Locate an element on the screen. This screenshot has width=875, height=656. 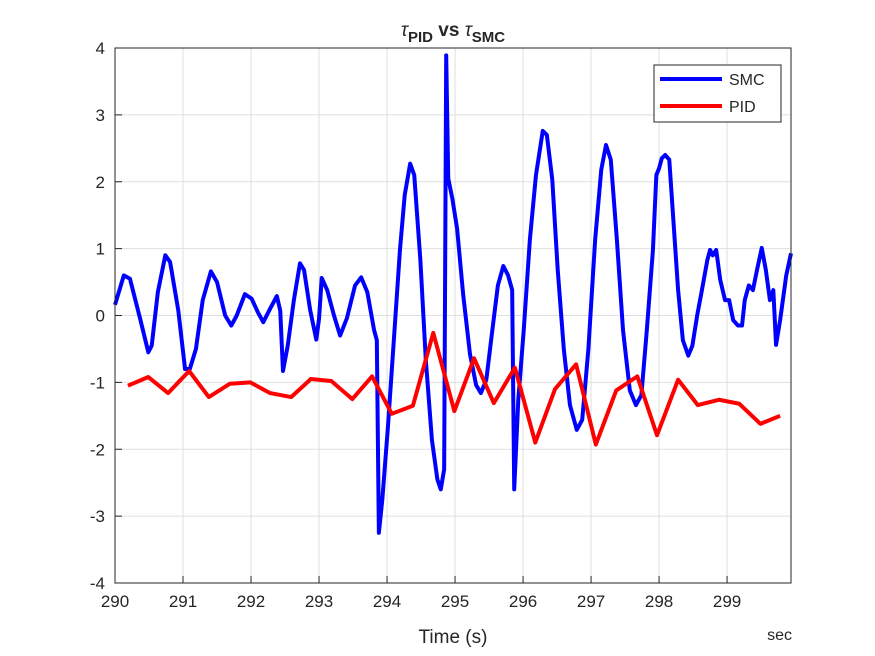
legend-label: SMC is located at coordinates (747, 80).